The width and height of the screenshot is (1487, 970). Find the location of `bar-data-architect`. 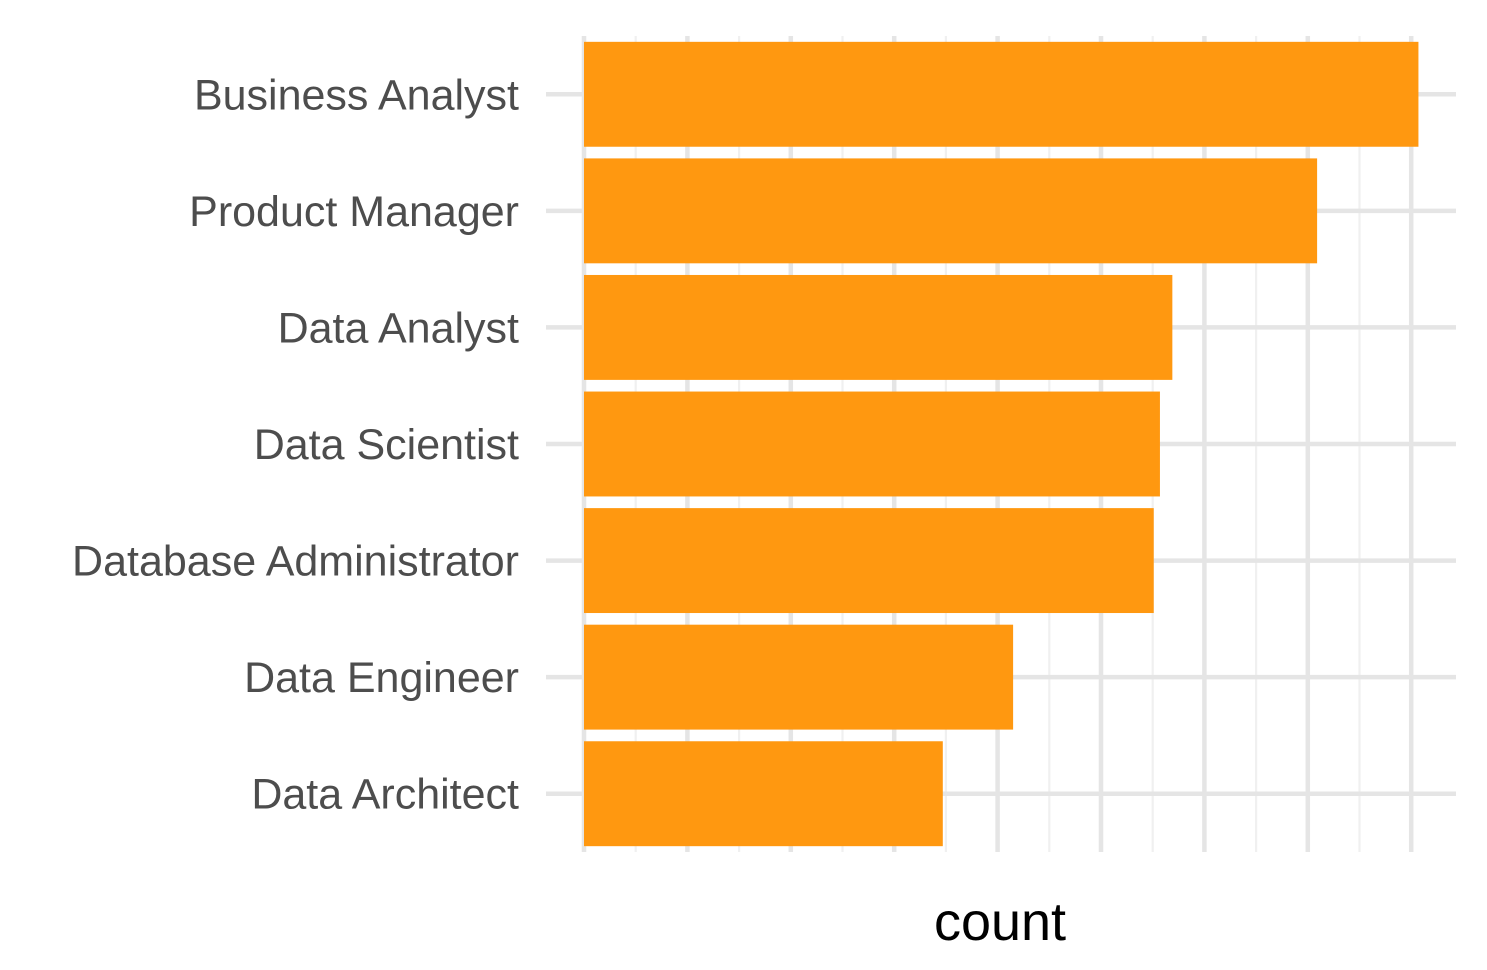

bar-data-architect is located at coordinates (763, 794).